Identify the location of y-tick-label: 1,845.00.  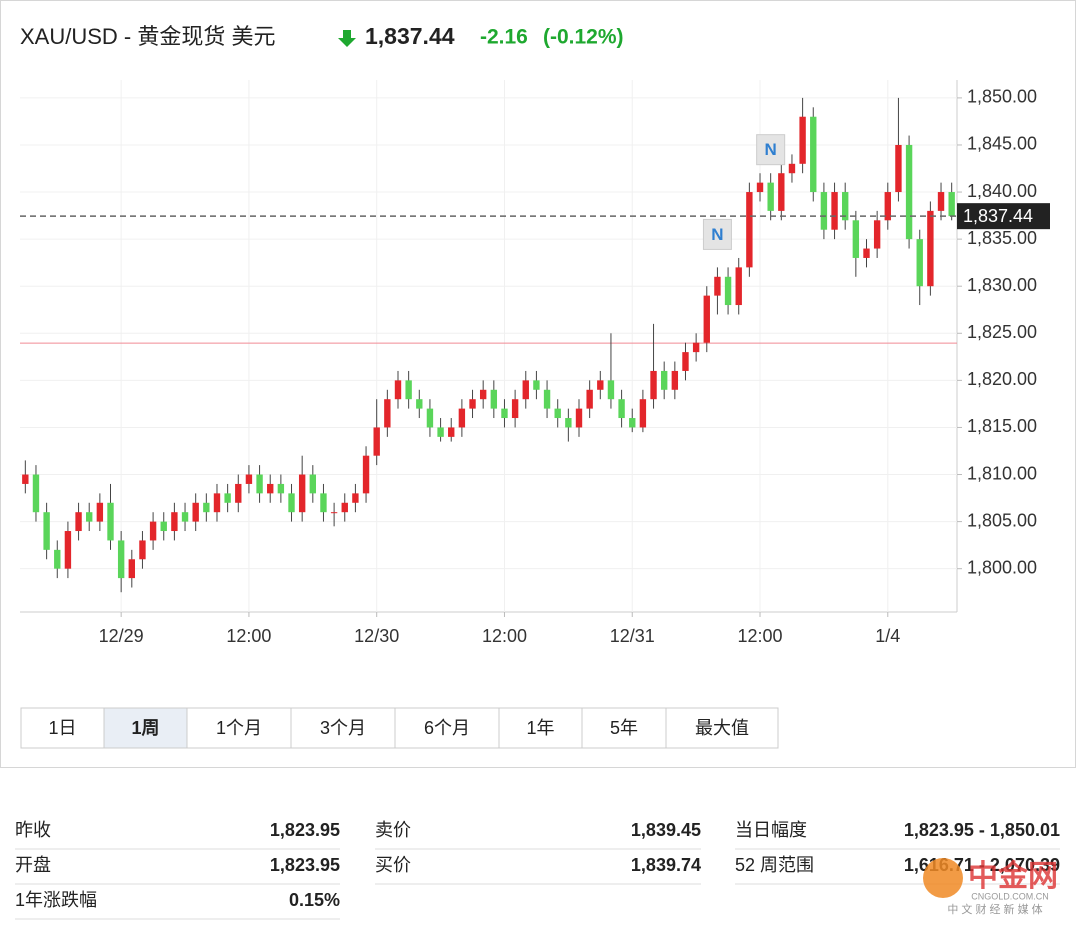
(1002, 144).